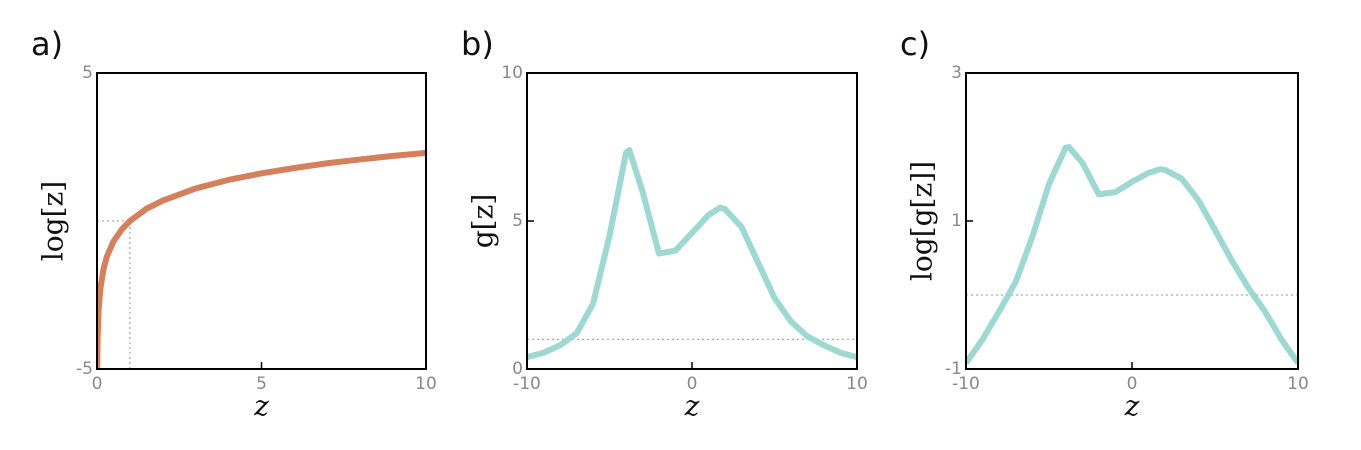  Describe the element at coordinates (84, 369) in the screenshot. I see `y-tick-label: -5` at that location.